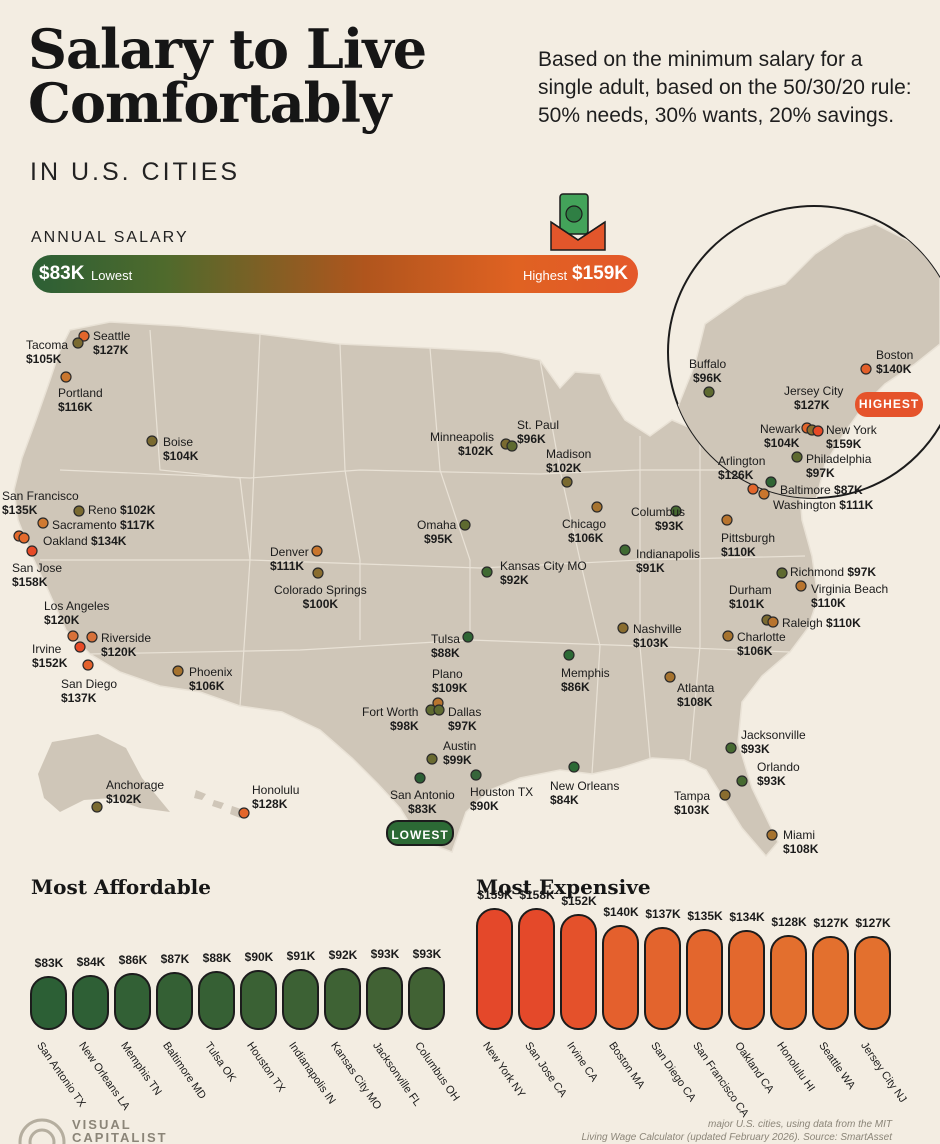 The height and width of the screenshot is (1144, 940). I want to click on city-dot-new-orleans, so click(574, 767).